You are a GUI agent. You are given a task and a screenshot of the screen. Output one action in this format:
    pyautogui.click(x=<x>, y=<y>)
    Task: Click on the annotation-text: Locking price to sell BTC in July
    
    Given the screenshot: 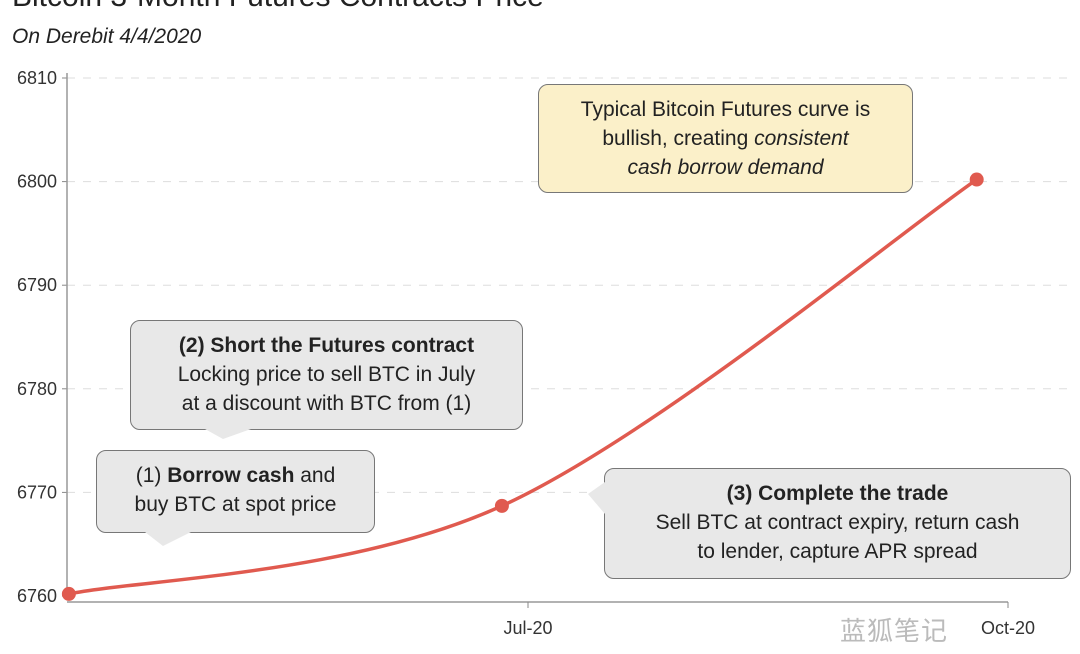 What is the action you would take?
    pyautogui.click(x=326, y=374)
    